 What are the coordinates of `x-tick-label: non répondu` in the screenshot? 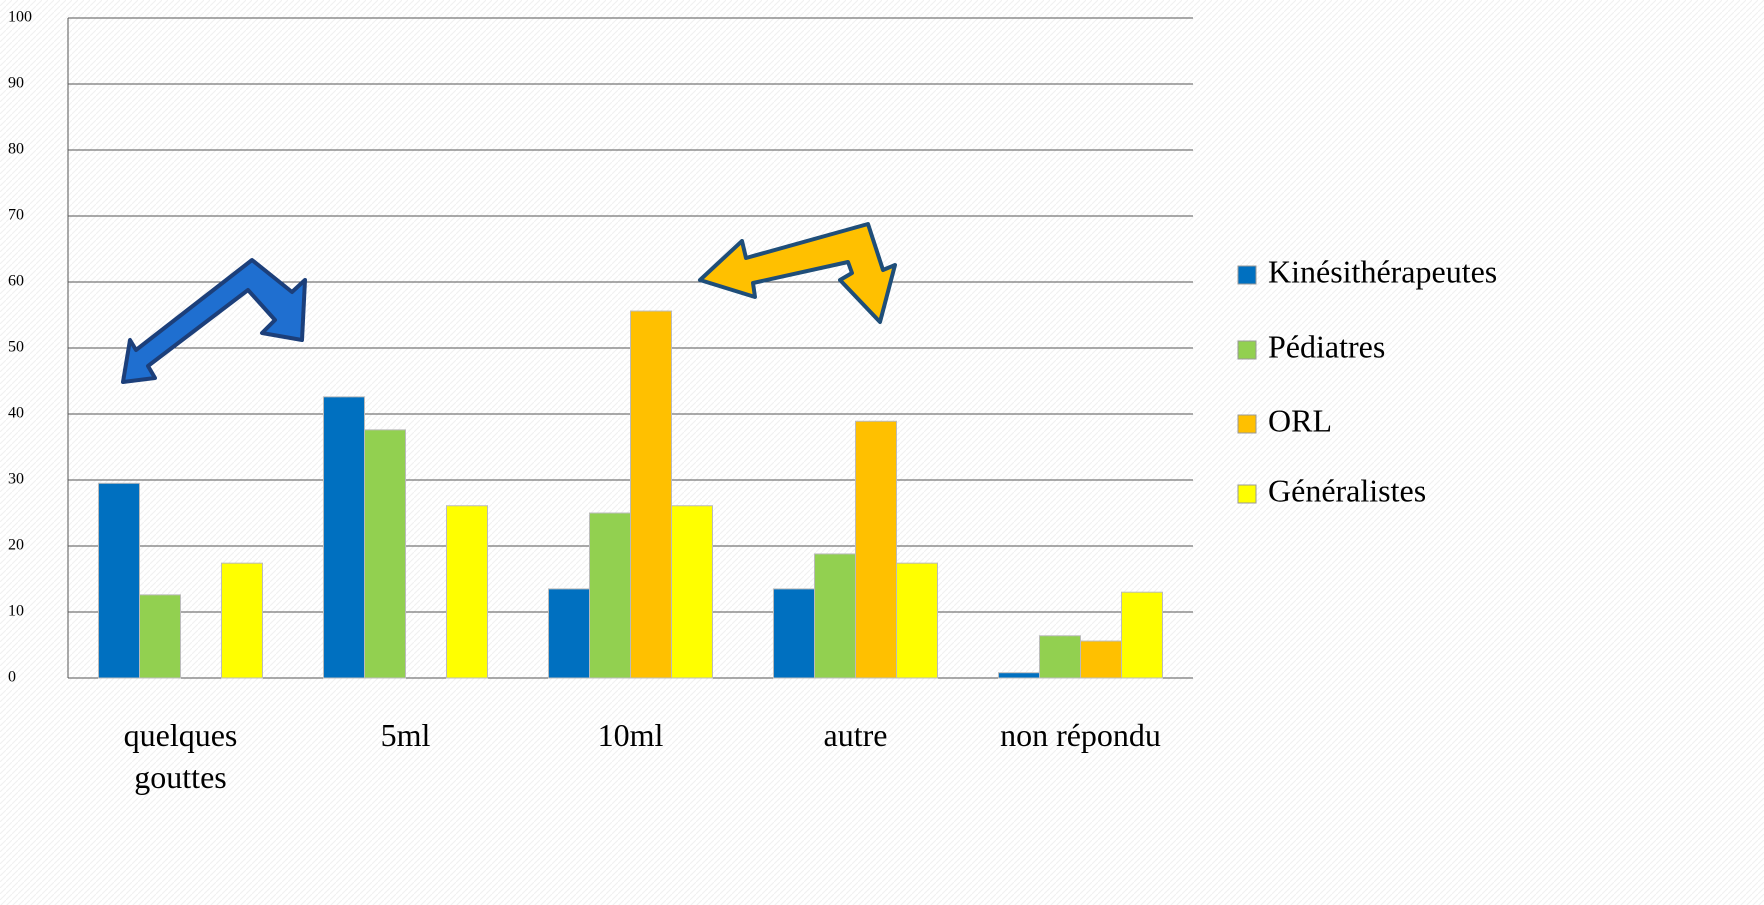 It's located at (1080, 735).